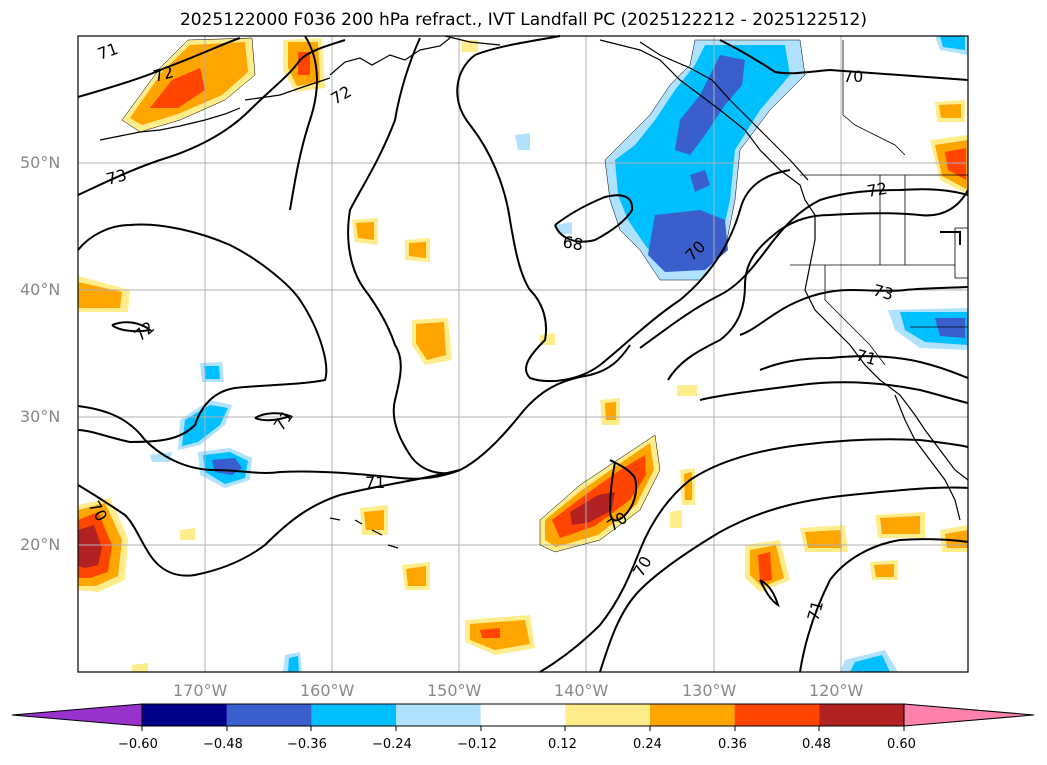 This screenshot has height=765, width=1047. Describe the element at coordinates (836, 690) in the screenshot. I see `longitude-label: 120°W` at that location.